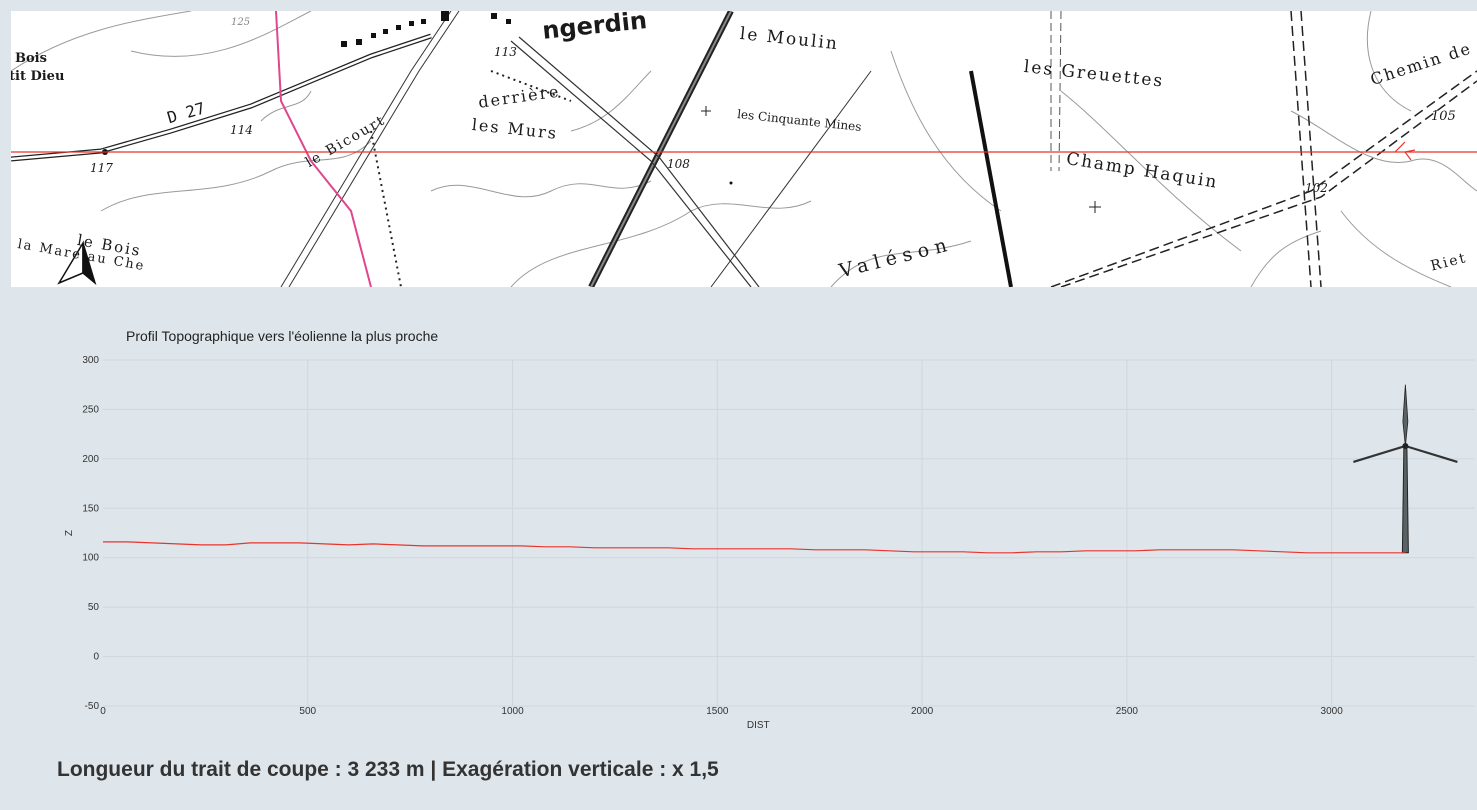 This screenshot has width=1477, height=810. I want to click on y-tick-label: 50, so click(94, 607).